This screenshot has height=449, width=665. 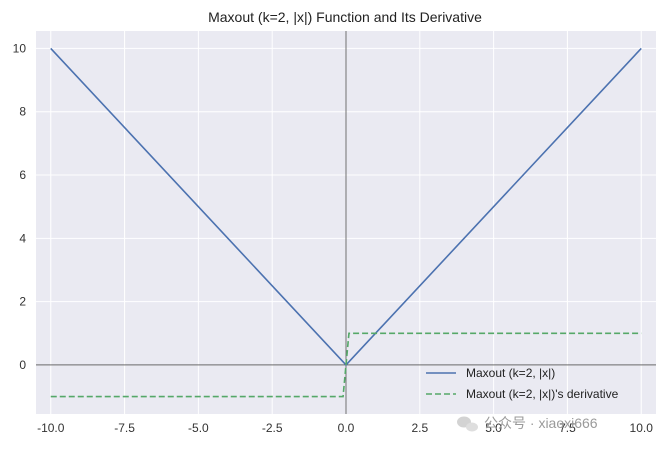 I want to click on x-tick-label: 5.0, so click(x=493, y=428).